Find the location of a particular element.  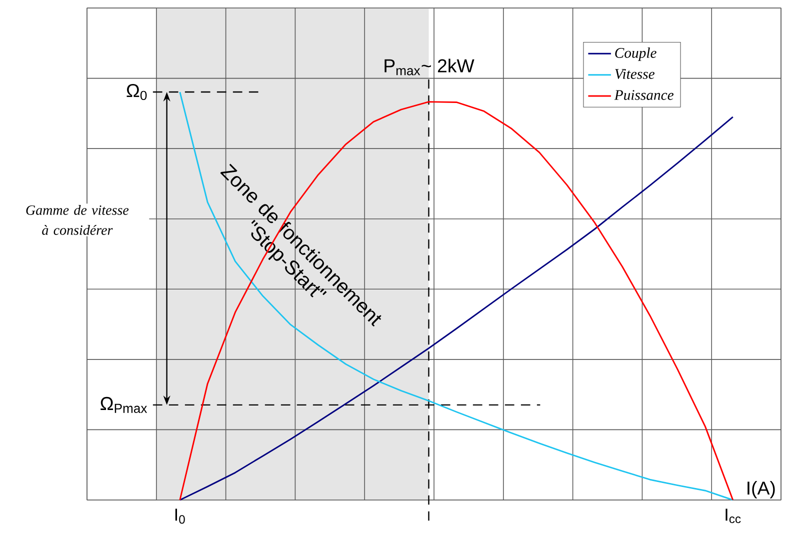

x-tick-label: I$_{cc}$ is located at coordinates (733, 516).